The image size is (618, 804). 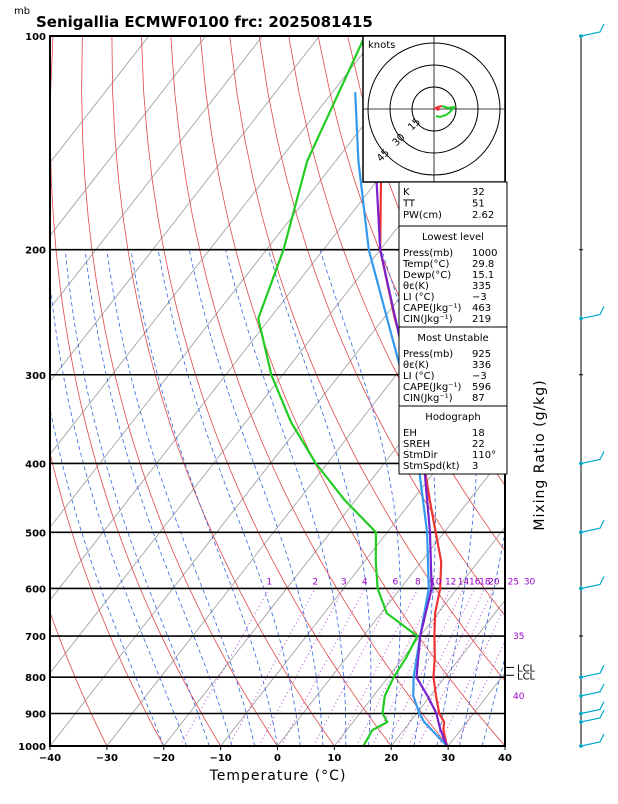 What do you see at coordinates (35, 464) in the screenshot?
I see `pressure-tick-label: 400` at bounding box center [35, 464].